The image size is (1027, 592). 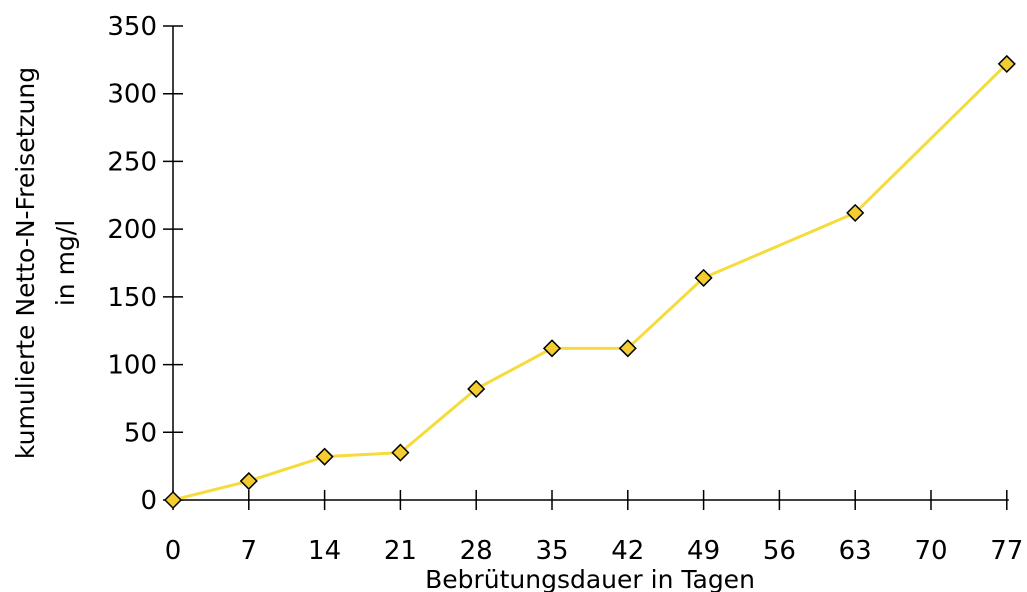 What do you see at coordinates (132, 95) in the screenshot?
I see `y-tick-label: 300` at bounding box center [132, 95].